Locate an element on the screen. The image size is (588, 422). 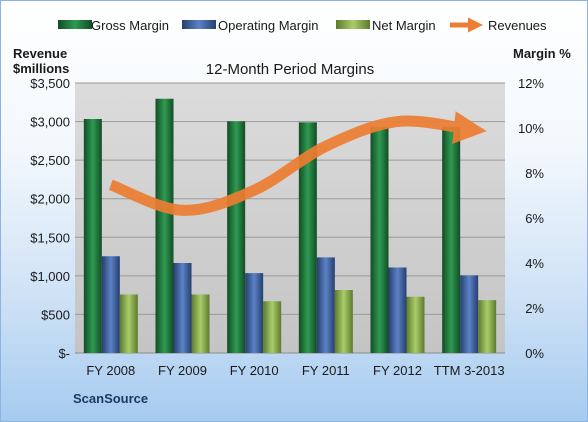
bar-operating-margin-fy-2008 is located at coordinates (110, 304).